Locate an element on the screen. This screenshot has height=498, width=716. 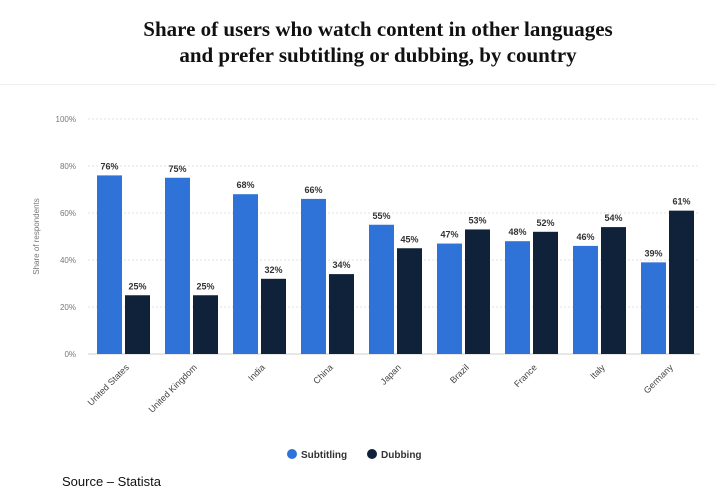
data-label: 75% is located at coordinates (177, 169).